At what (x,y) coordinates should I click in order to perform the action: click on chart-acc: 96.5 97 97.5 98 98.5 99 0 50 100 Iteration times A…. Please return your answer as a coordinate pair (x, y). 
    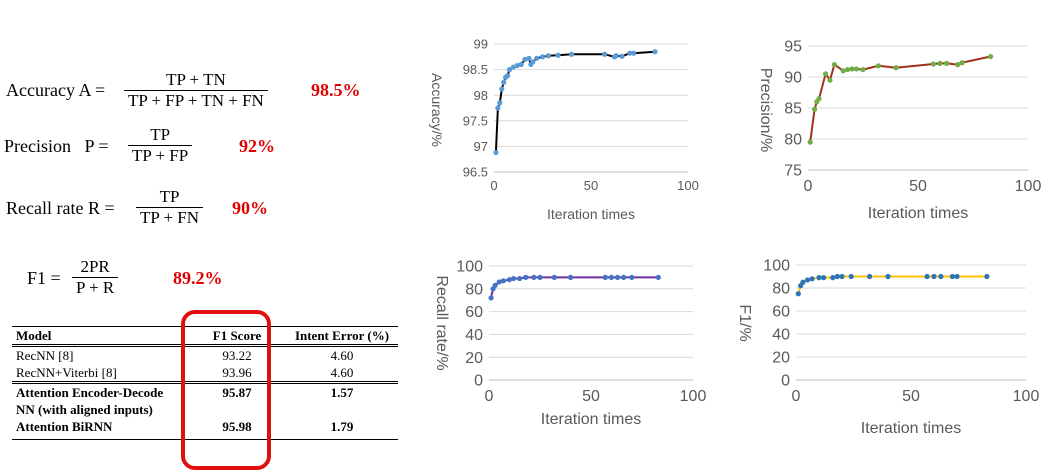
    Looking at the image, I should click on (564, 129).